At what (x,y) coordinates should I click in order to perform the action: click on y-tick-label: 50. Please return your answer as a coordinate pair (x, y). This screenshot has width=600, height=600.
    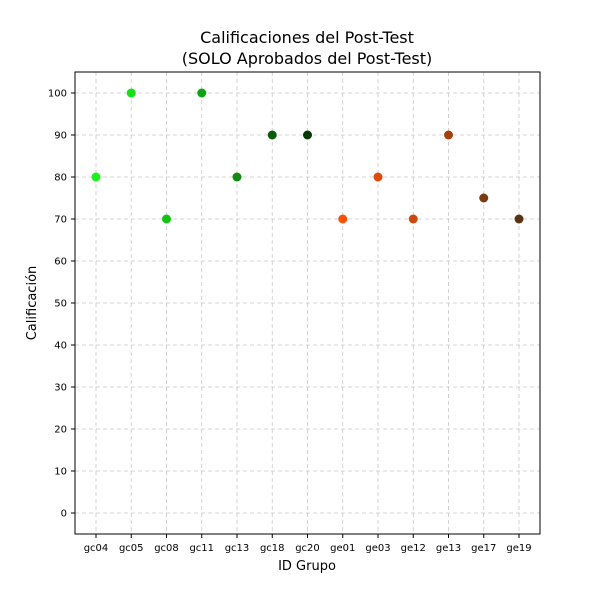
    Looking at the image, I should click on (60, 304).